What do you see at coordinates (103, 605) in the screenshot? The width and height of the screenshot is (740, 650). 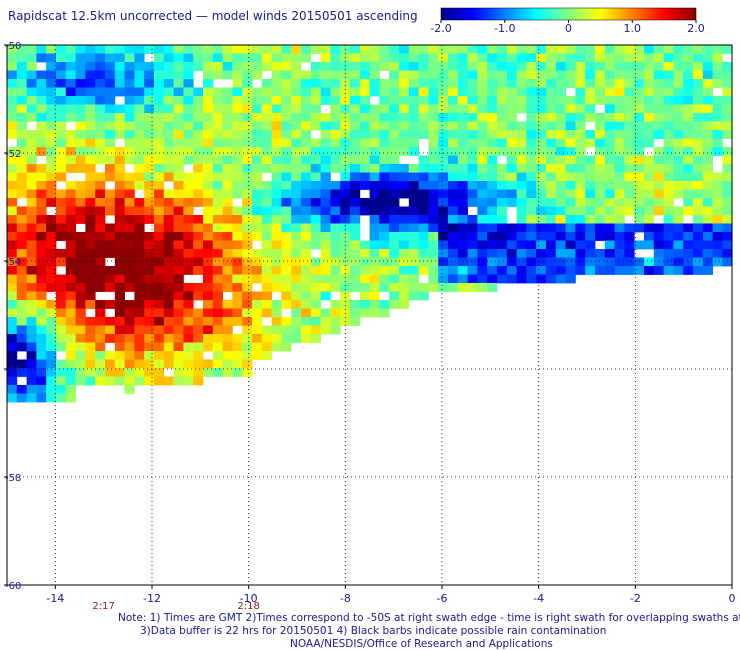 I see `time-label: 2:17` at bounding box center [103, 605].